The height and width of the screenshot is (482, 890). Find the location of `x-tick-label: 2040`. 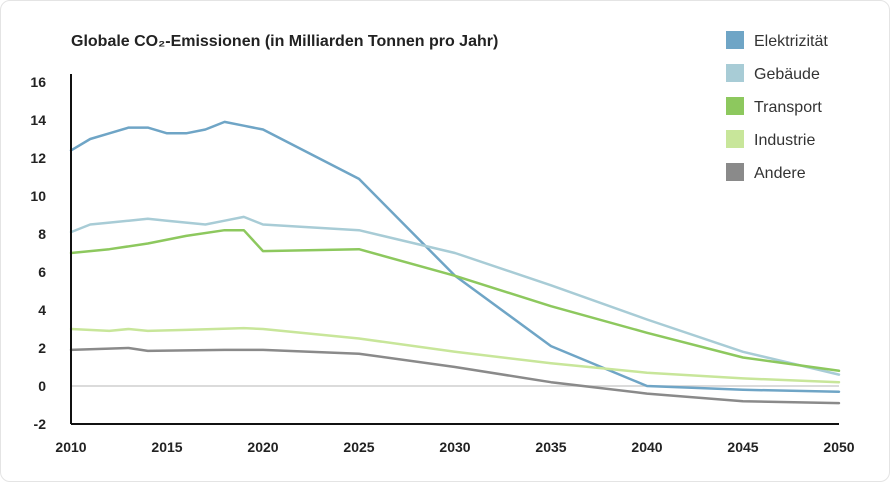

x-tick-label: 2040 is located at coordinates (646, 447).